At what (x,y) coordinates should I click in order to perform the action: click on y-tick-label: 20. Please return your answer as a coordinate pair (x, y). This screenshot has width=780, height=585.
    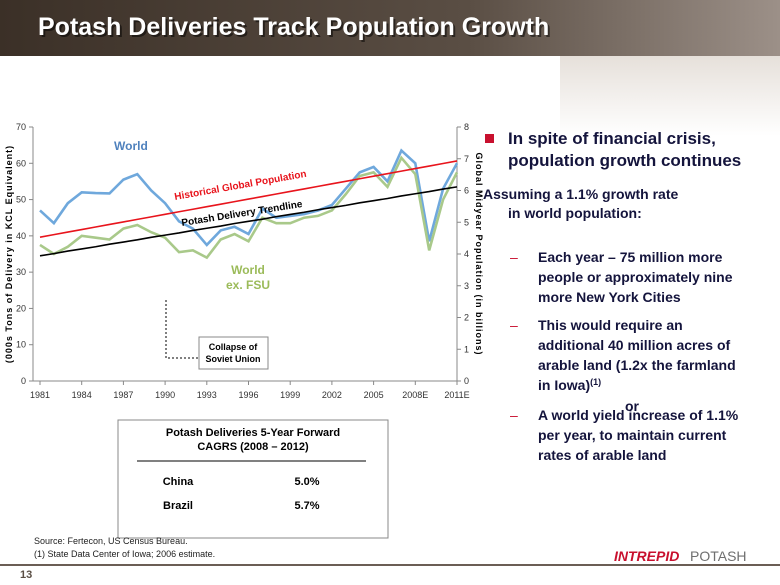
    Looking at the image, I should click on (21, 308).